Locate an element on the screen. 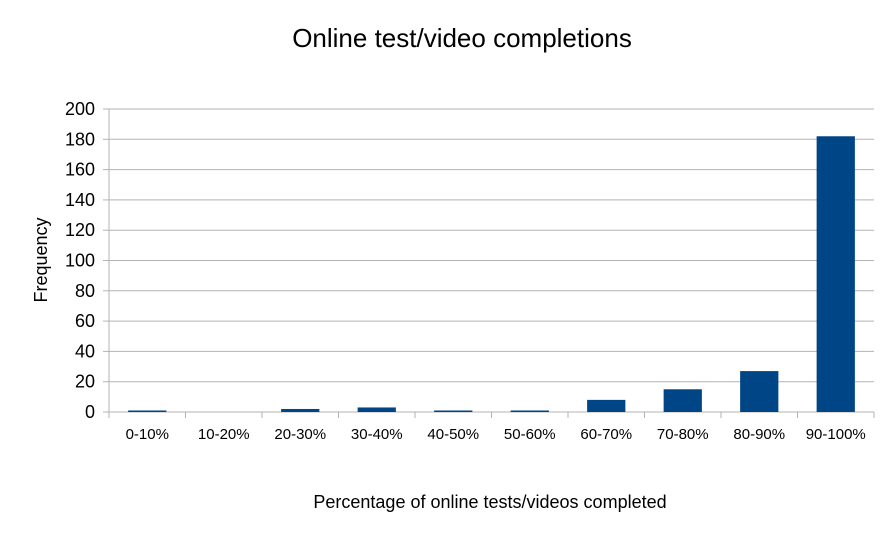 Image resolution: width=896 pixels, height=550 pixels. y-tick-label: 180 is located at coordinates (80, 139).